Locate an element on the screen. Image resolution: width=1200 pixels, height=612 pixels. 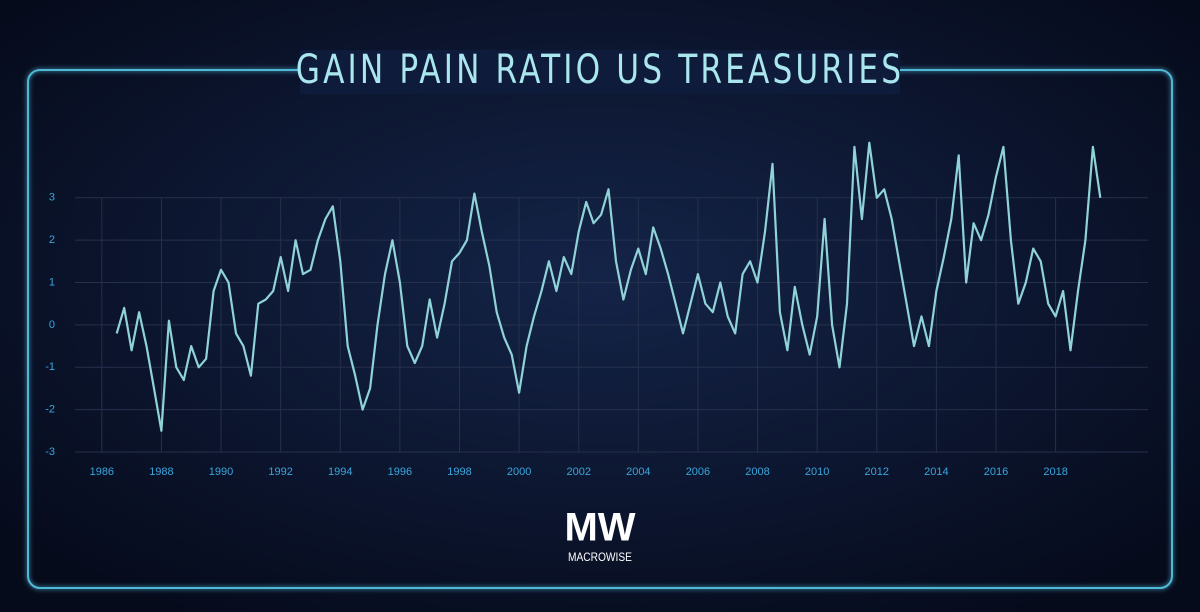
logo-mark: MW is located at coordinates (599, 528).